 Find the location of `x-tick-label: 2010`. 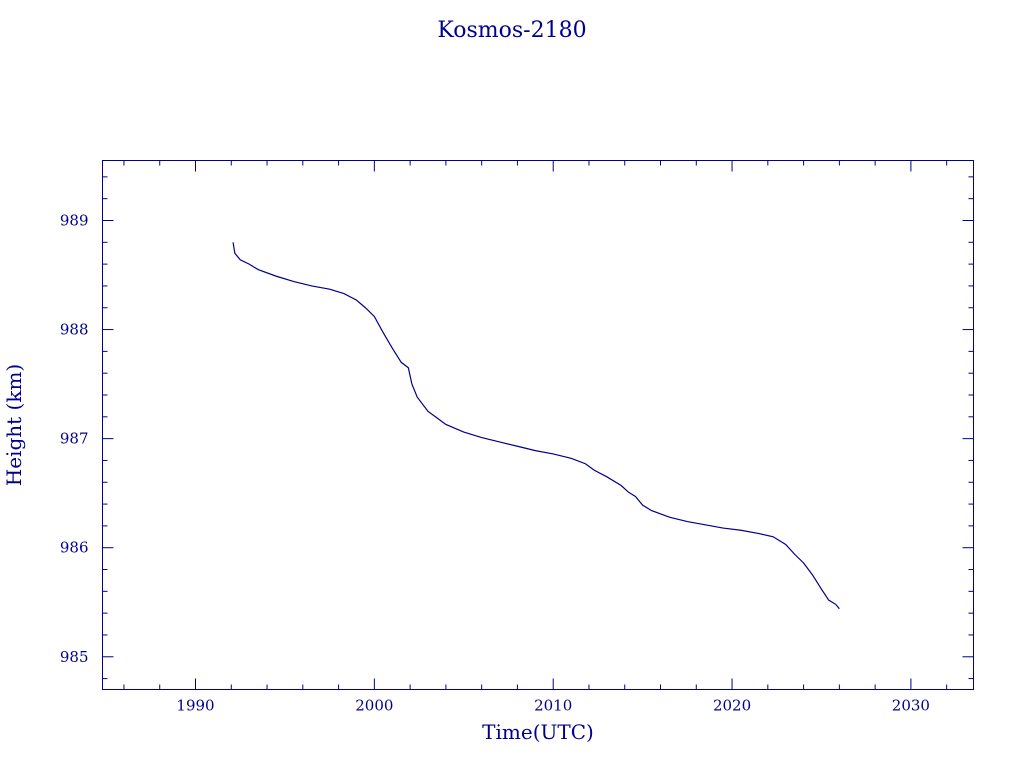

x-tick-label: 2010 is located at coordinates (553, 706).